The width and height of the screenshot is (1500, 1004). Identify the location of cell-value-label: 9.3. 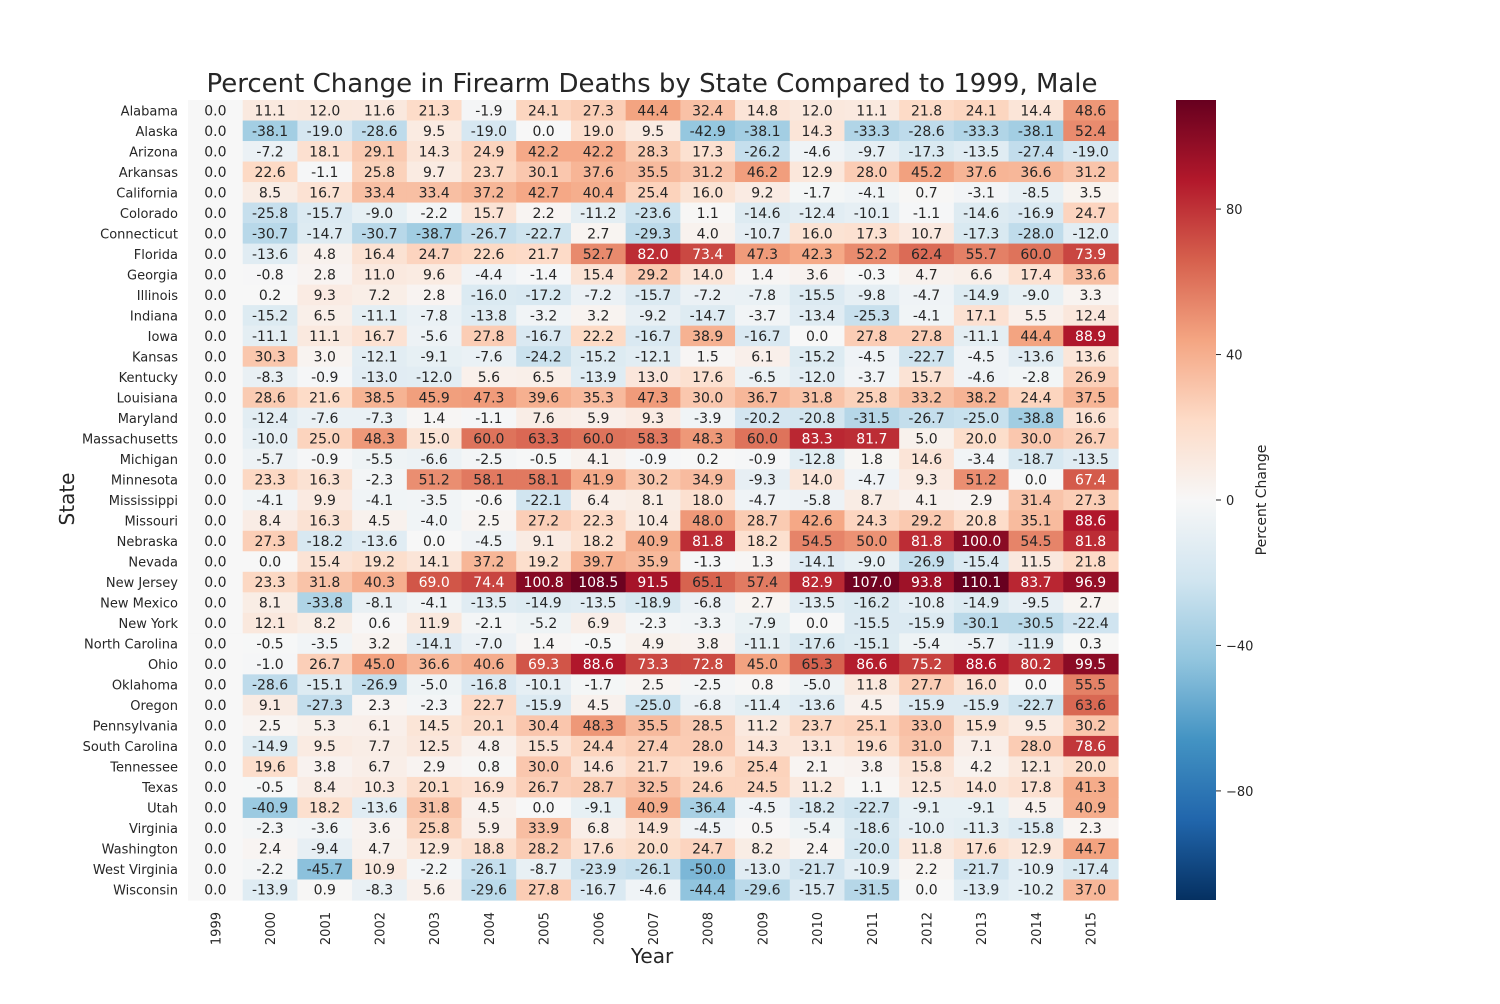
(926, 480).